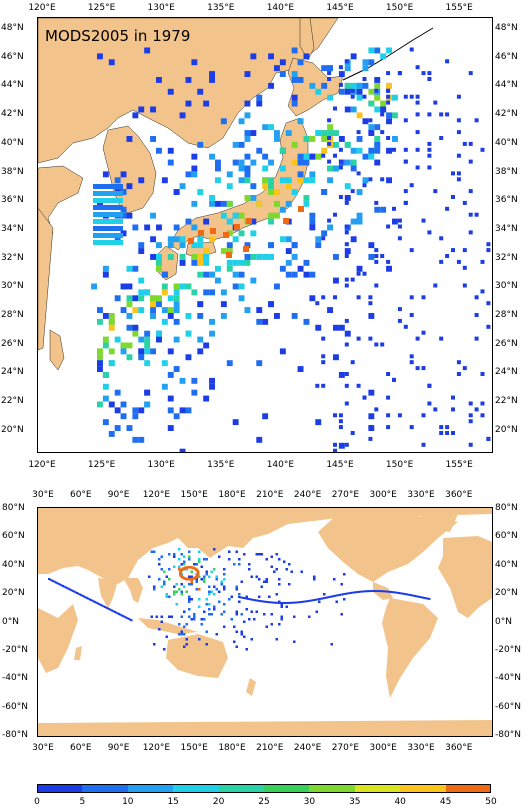  I want to click on land-europe-africa-east, so click(465, 577).